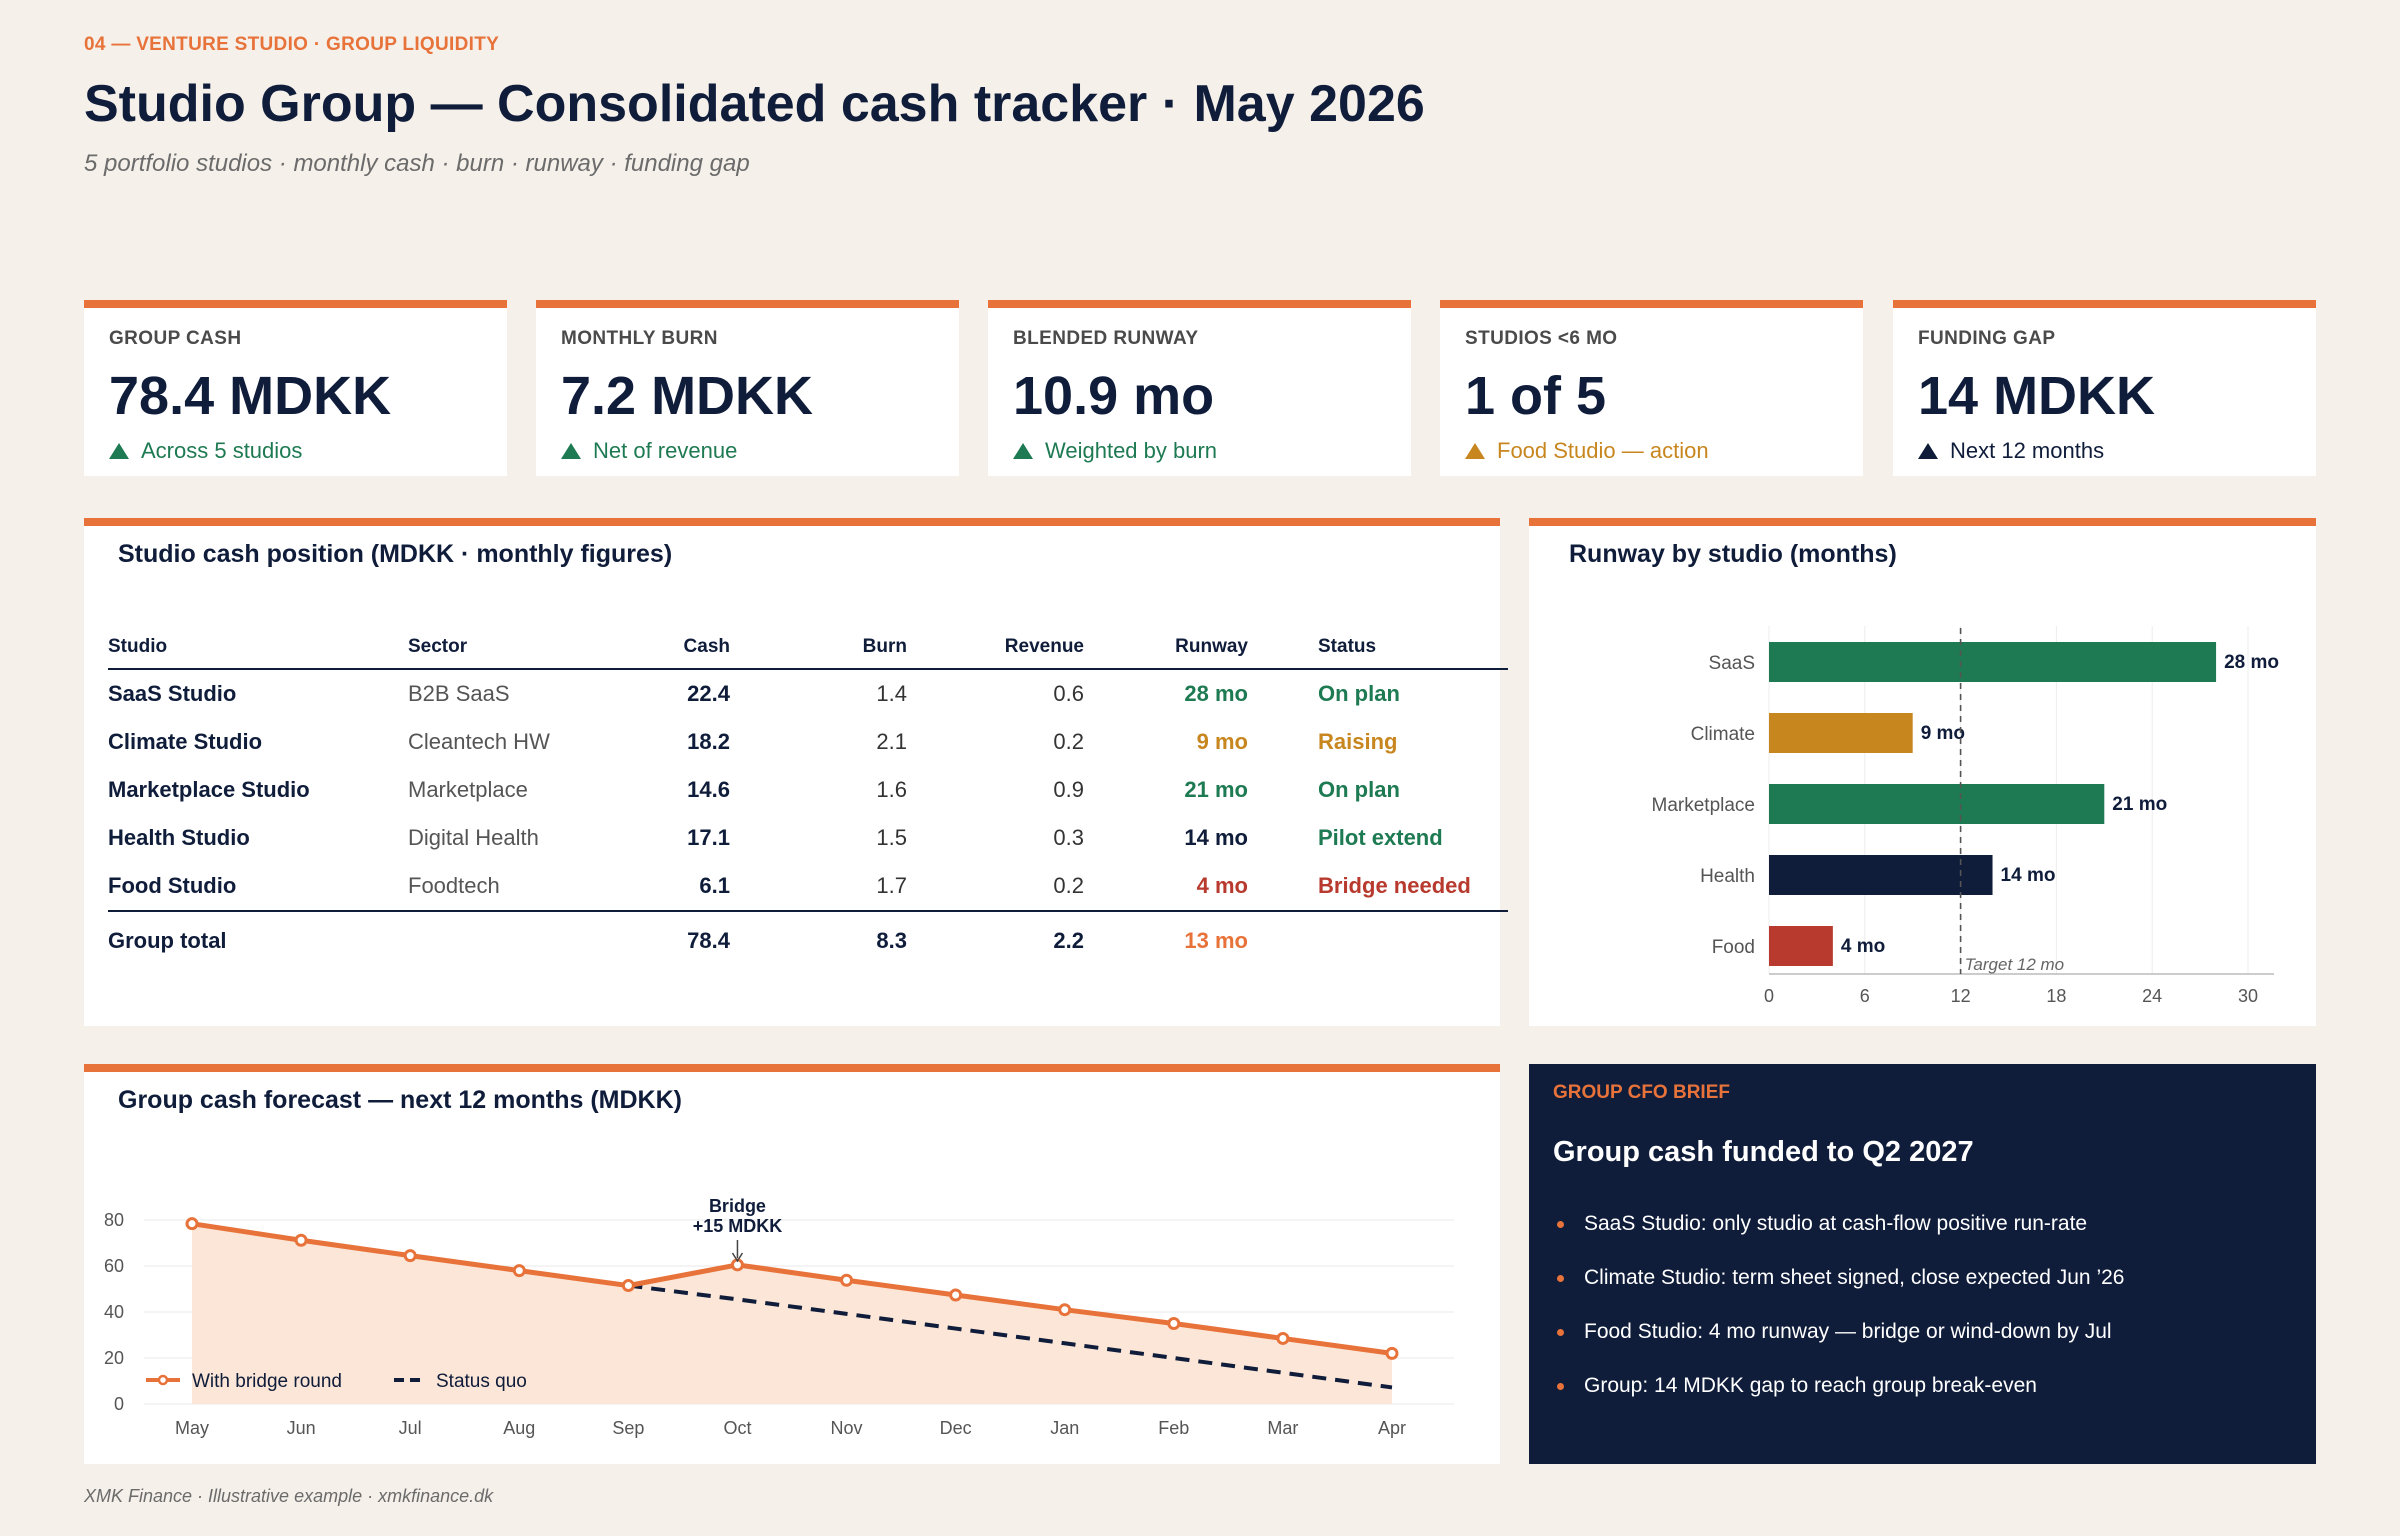  I want to click on revenue-cell: 0.2, so click(1068, 741).